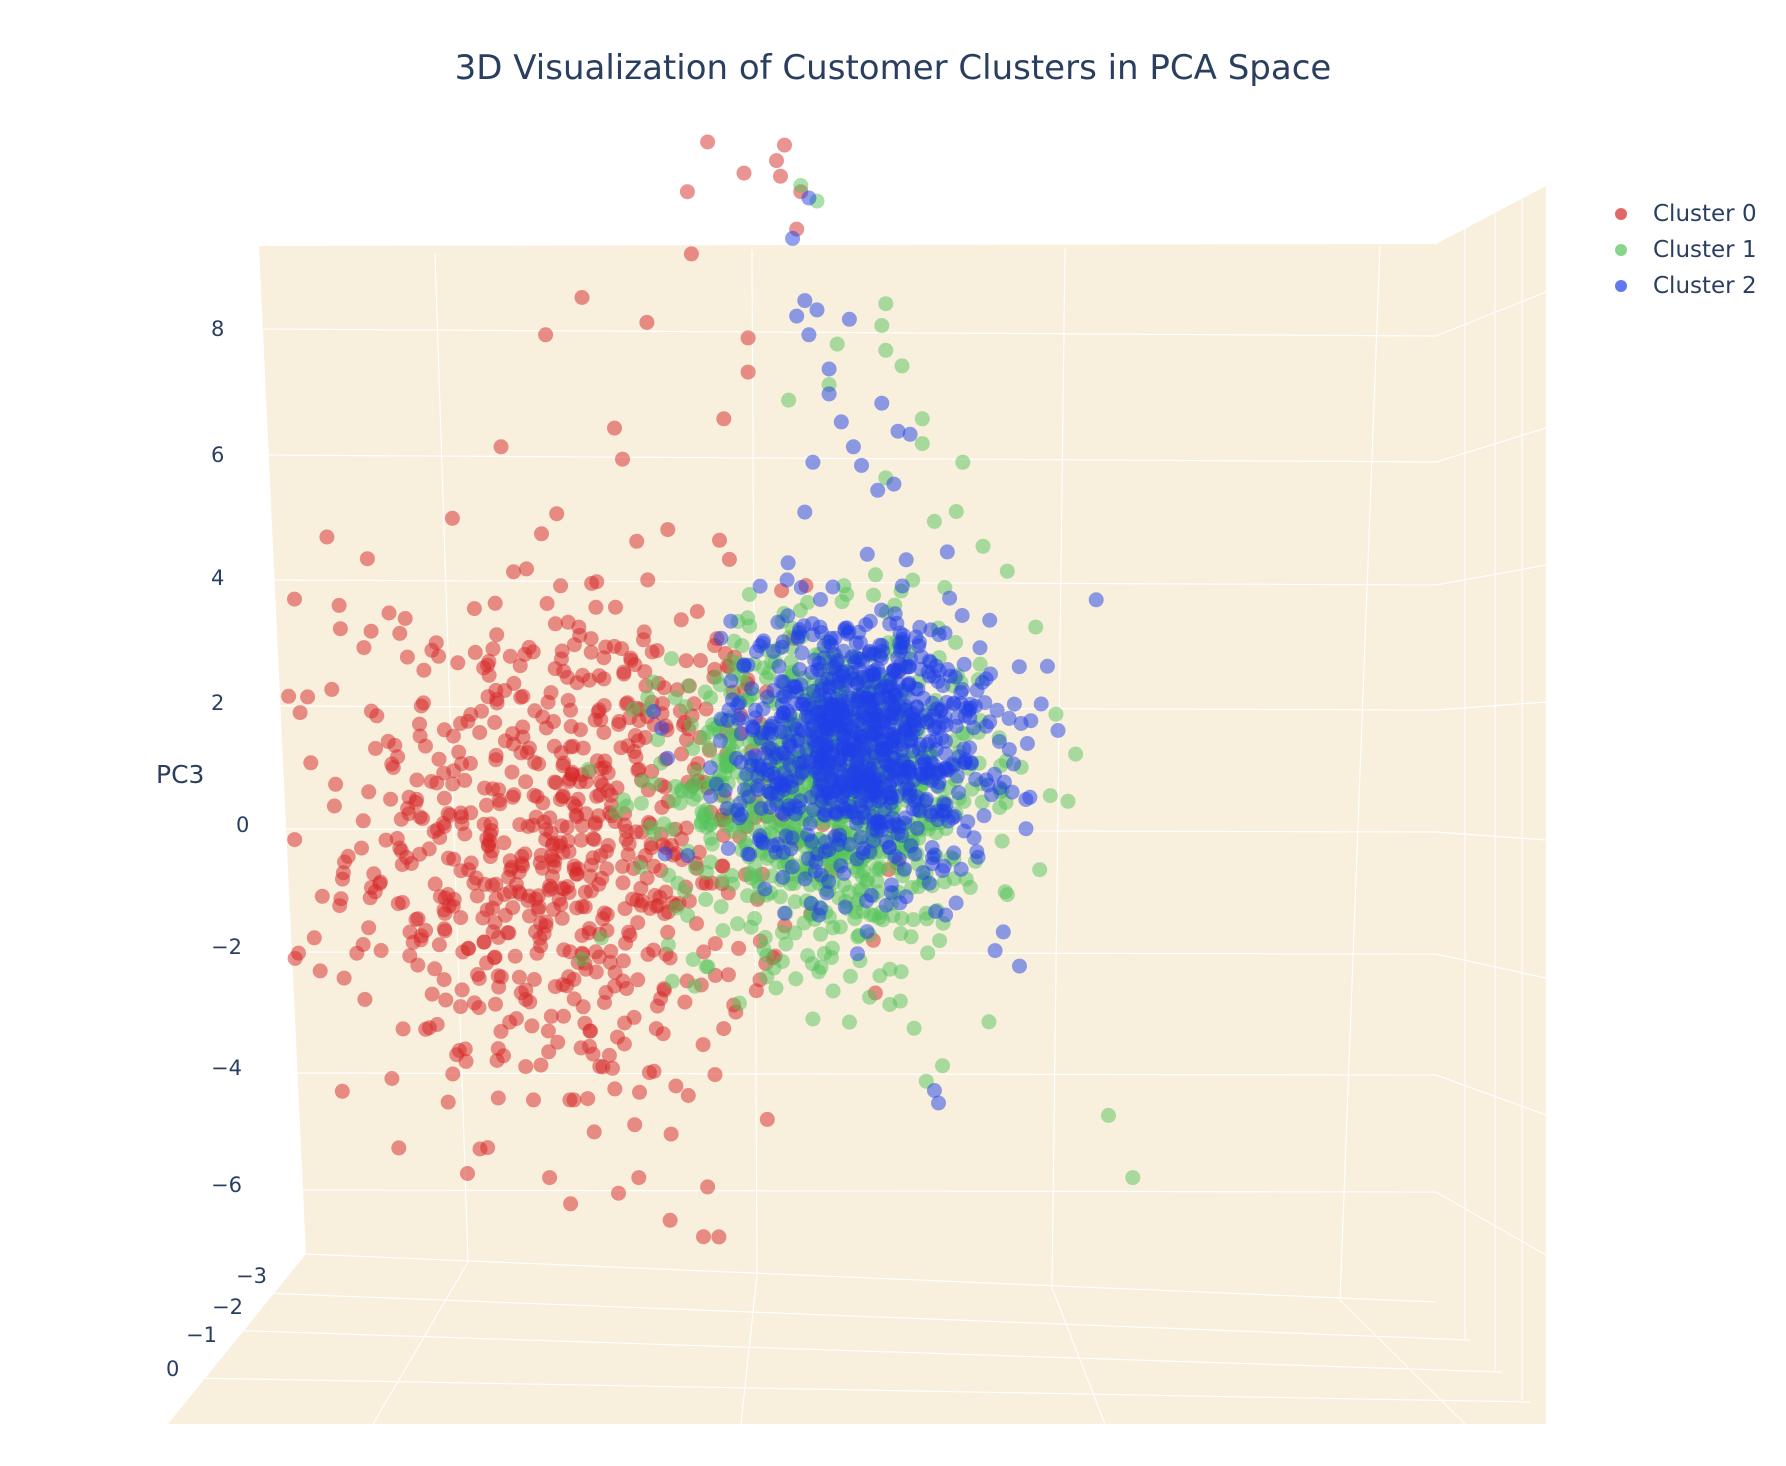 The width and height of the screenshot is (1786, 1466). Describe the element at coordinates (1681, 214) in the screenshot. I see `legend-item-cluster-0: Cluster 0` at that location.